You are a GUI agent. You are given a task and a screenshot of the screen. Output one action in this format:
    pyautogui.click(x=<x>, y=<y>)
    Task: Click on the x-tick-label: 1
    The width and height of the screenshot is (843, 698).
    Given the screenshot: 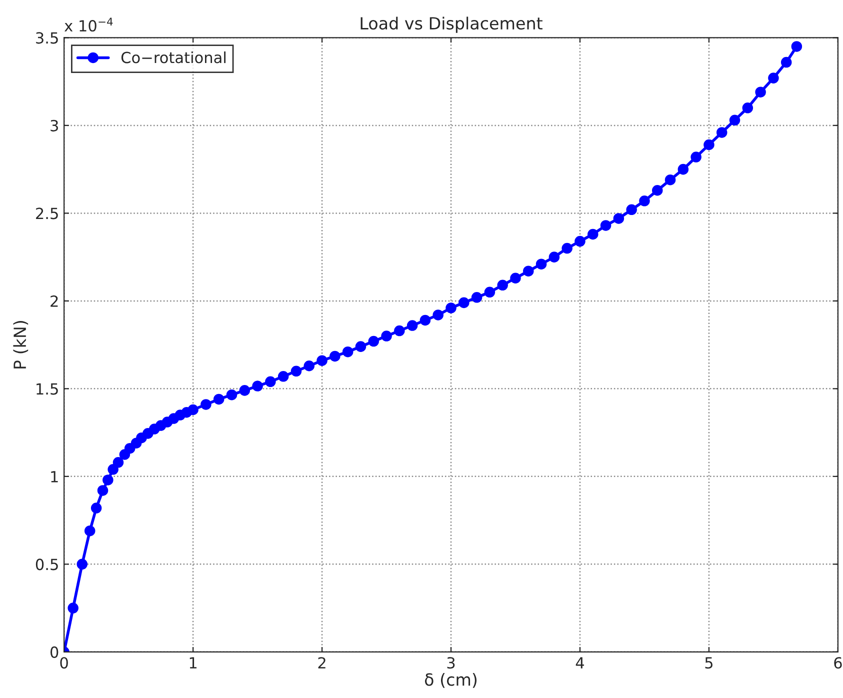 What is the action you would take?
    pyautogui.click(x=193, y=662)
    